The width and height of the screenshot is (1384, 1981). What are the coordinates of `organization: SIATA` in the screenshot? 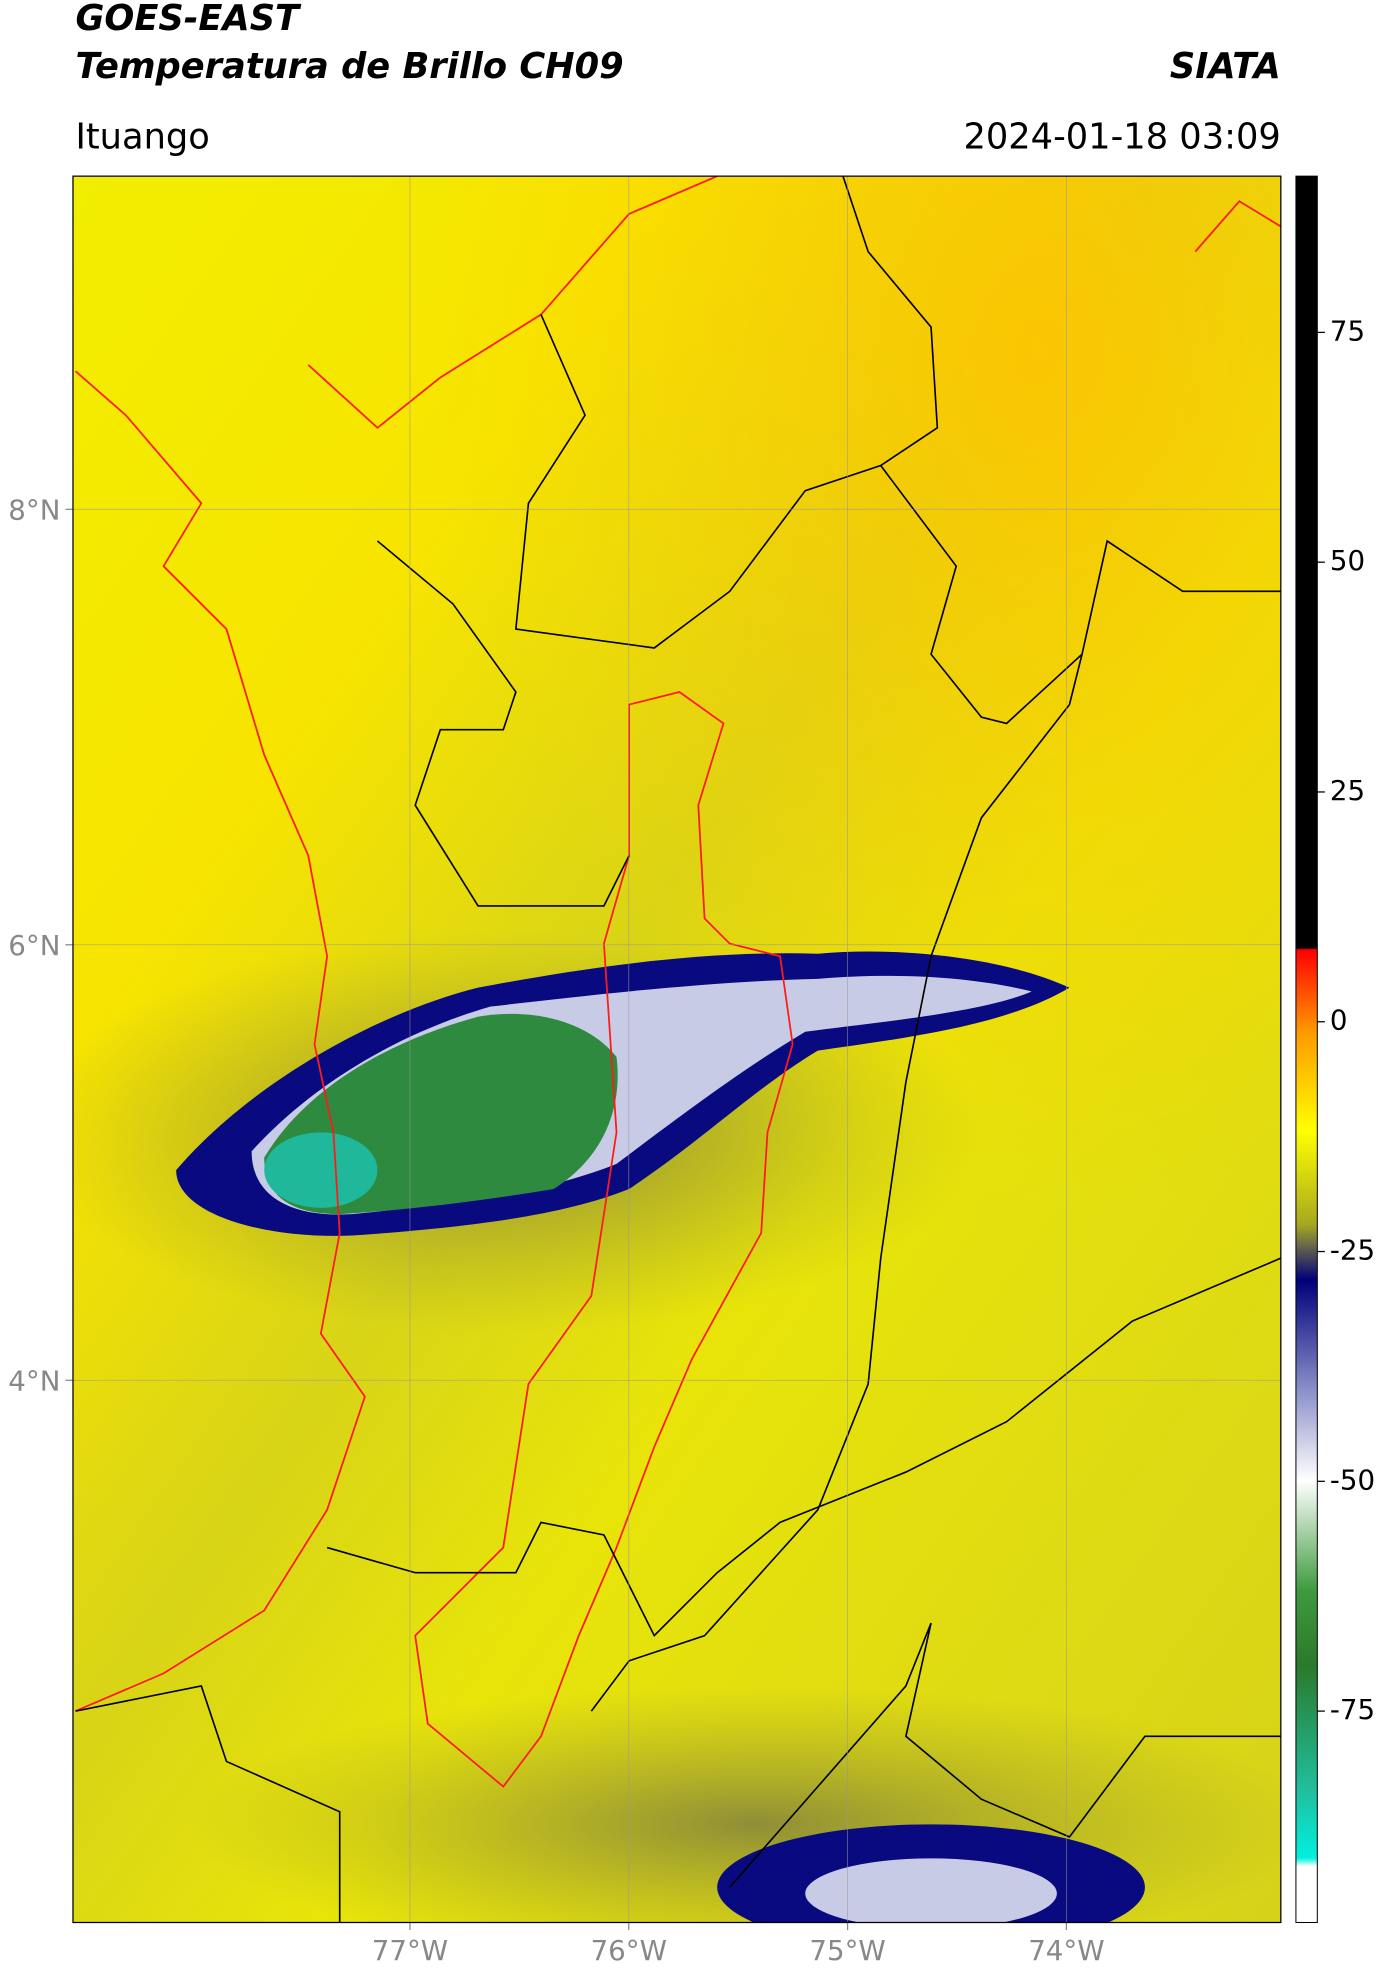 It's located at (1225, 66).